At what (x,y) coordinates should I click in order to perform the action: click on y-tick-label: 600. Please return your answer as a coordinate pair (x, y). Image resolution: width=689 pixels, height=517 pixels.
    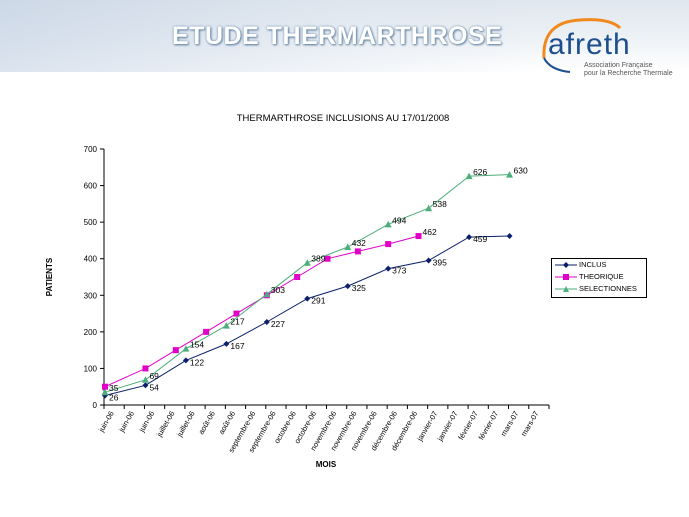
    Looking at the image, I should click on (91, 186).